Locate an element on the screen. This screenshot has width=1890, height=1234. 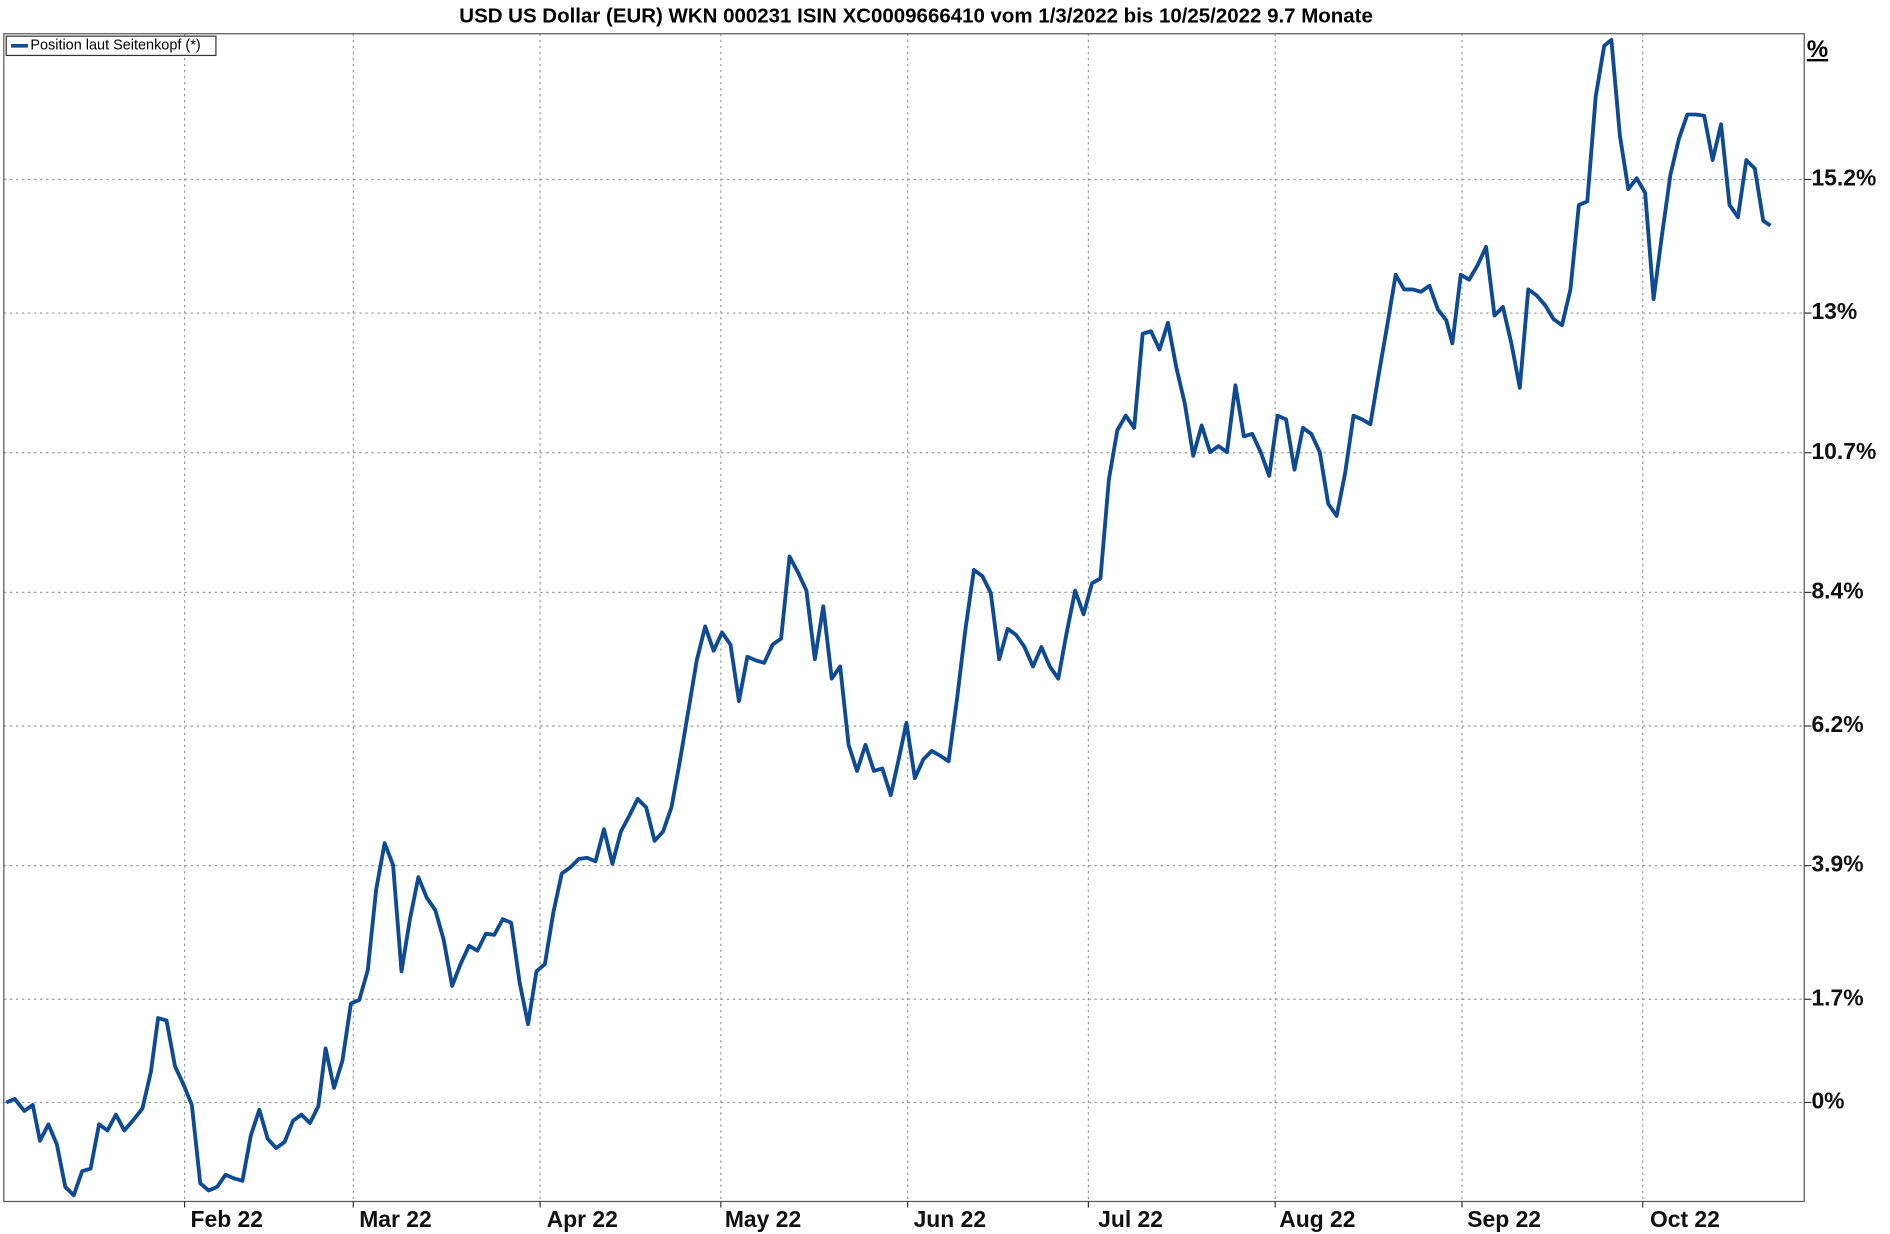
x-tick-label: Apr 22 is located at coordinates (582, 1219).